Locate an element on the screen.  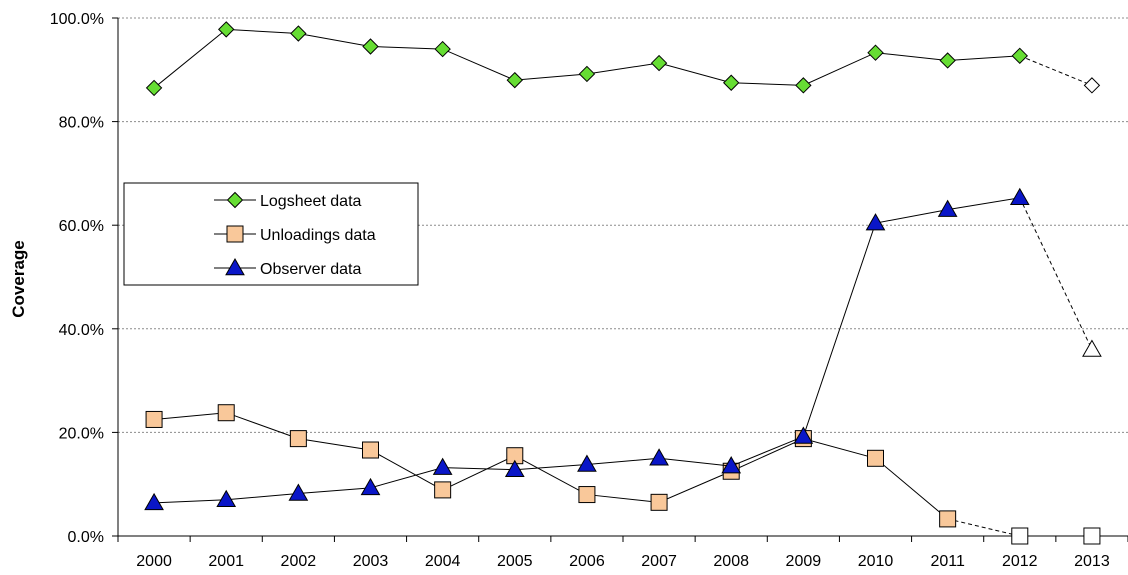
x-tick-label: 2004 is located at coordinates (443, 561).